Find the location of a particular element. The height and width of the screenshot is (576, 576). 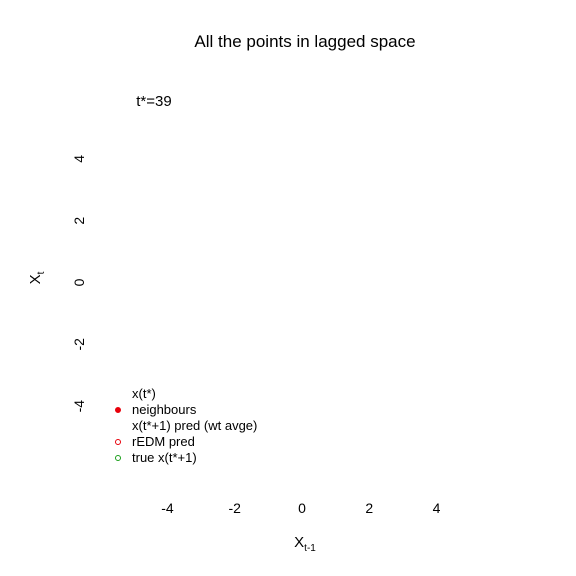

y-axis-label-subscript: t is located at coordinates (41, 272).